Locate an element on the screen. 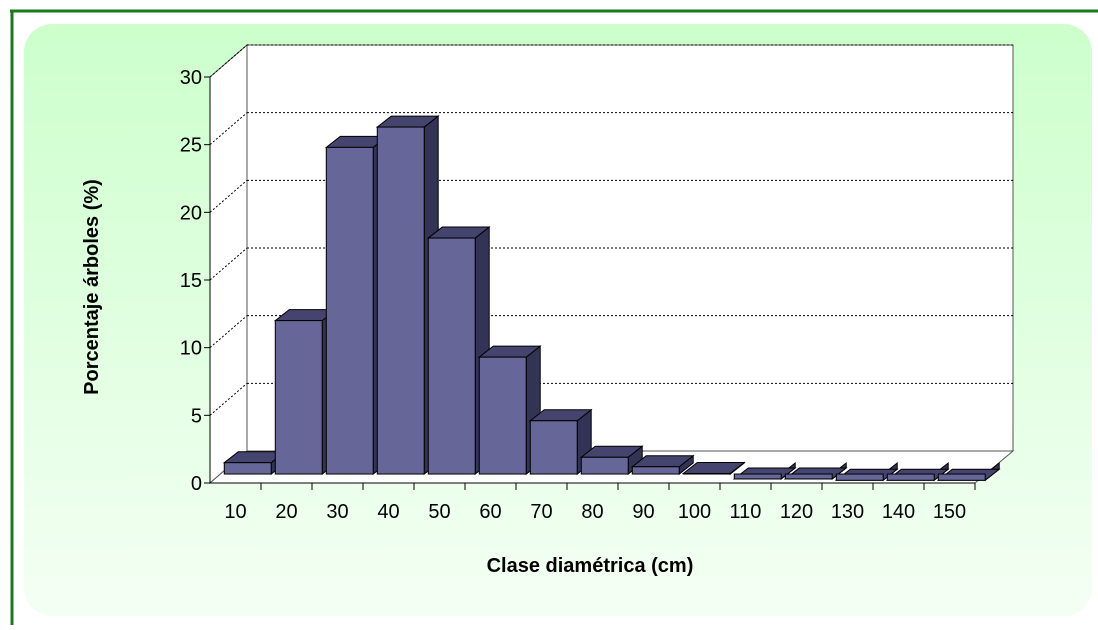  y-tick-label: 0 is located at coordinates (196, 484).